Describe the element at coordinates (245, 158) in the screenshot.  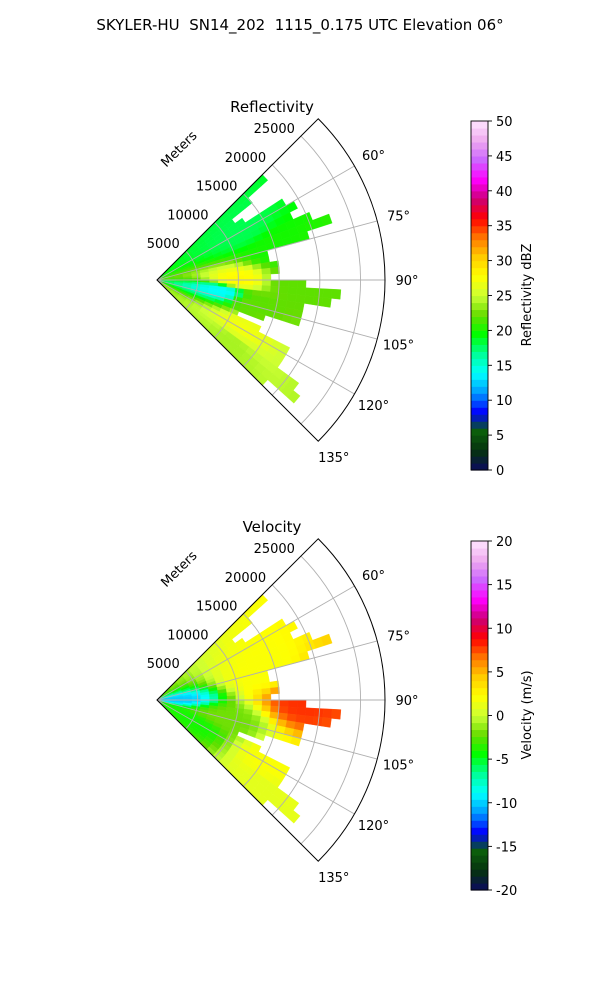
I see `range-tick-label: 20000` at that location.